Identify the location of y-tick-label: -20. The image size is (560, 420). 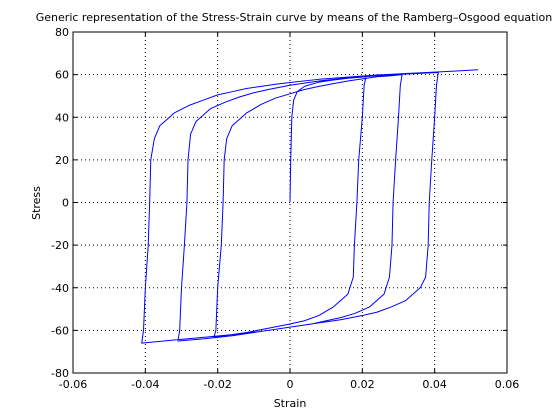
(60, 245).